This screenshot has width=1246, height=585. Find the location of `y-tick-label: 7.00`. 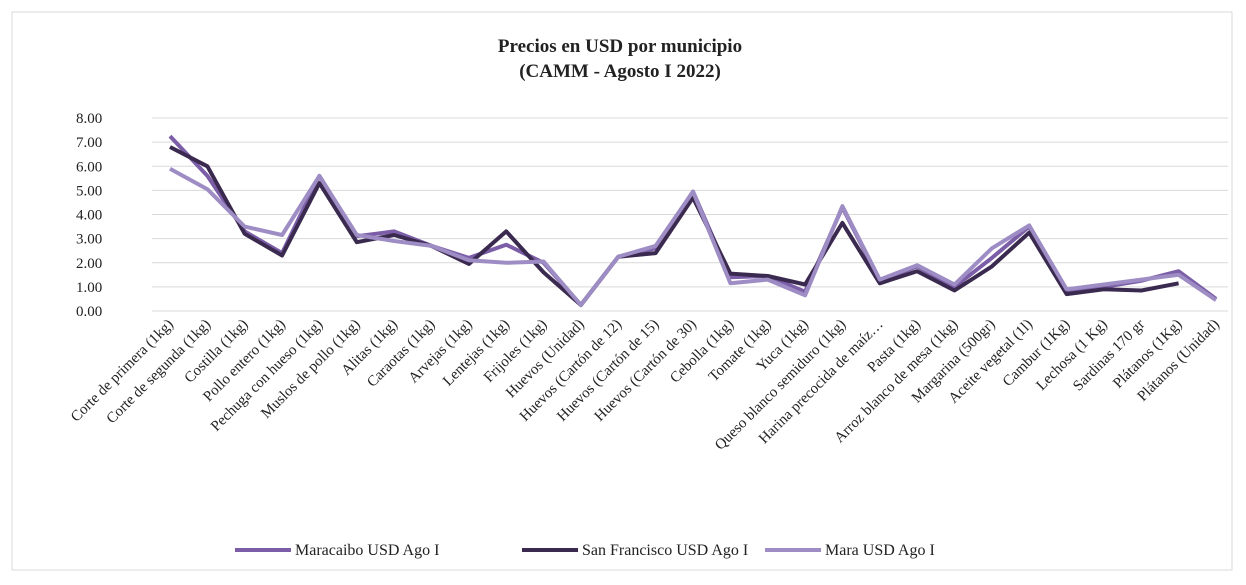

y-tick-label: 7.00 is located at coordinates (89, 143).